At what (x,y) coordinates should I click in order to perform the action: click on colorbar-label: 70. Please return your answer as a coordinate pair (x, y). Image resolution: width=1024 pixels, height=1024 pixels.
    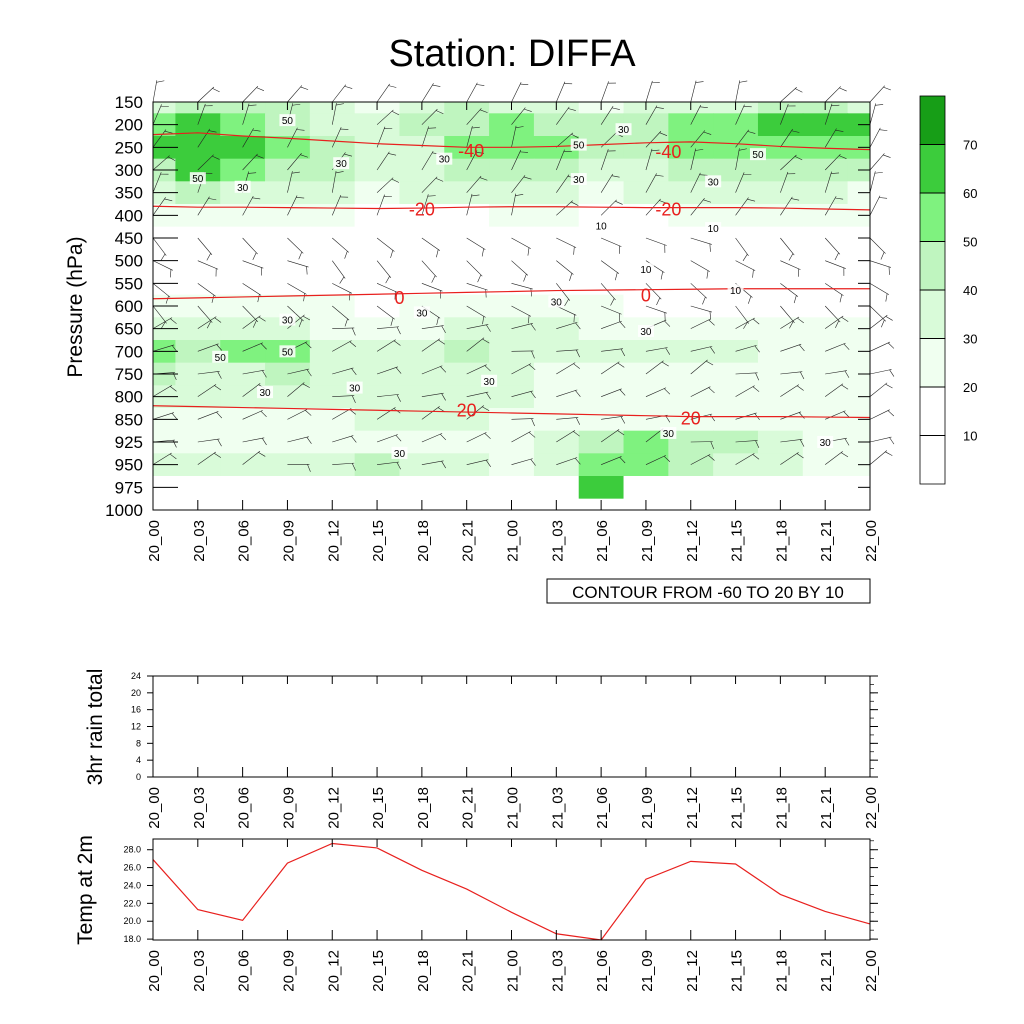
    Looking at the image, I should click on (970, 145).